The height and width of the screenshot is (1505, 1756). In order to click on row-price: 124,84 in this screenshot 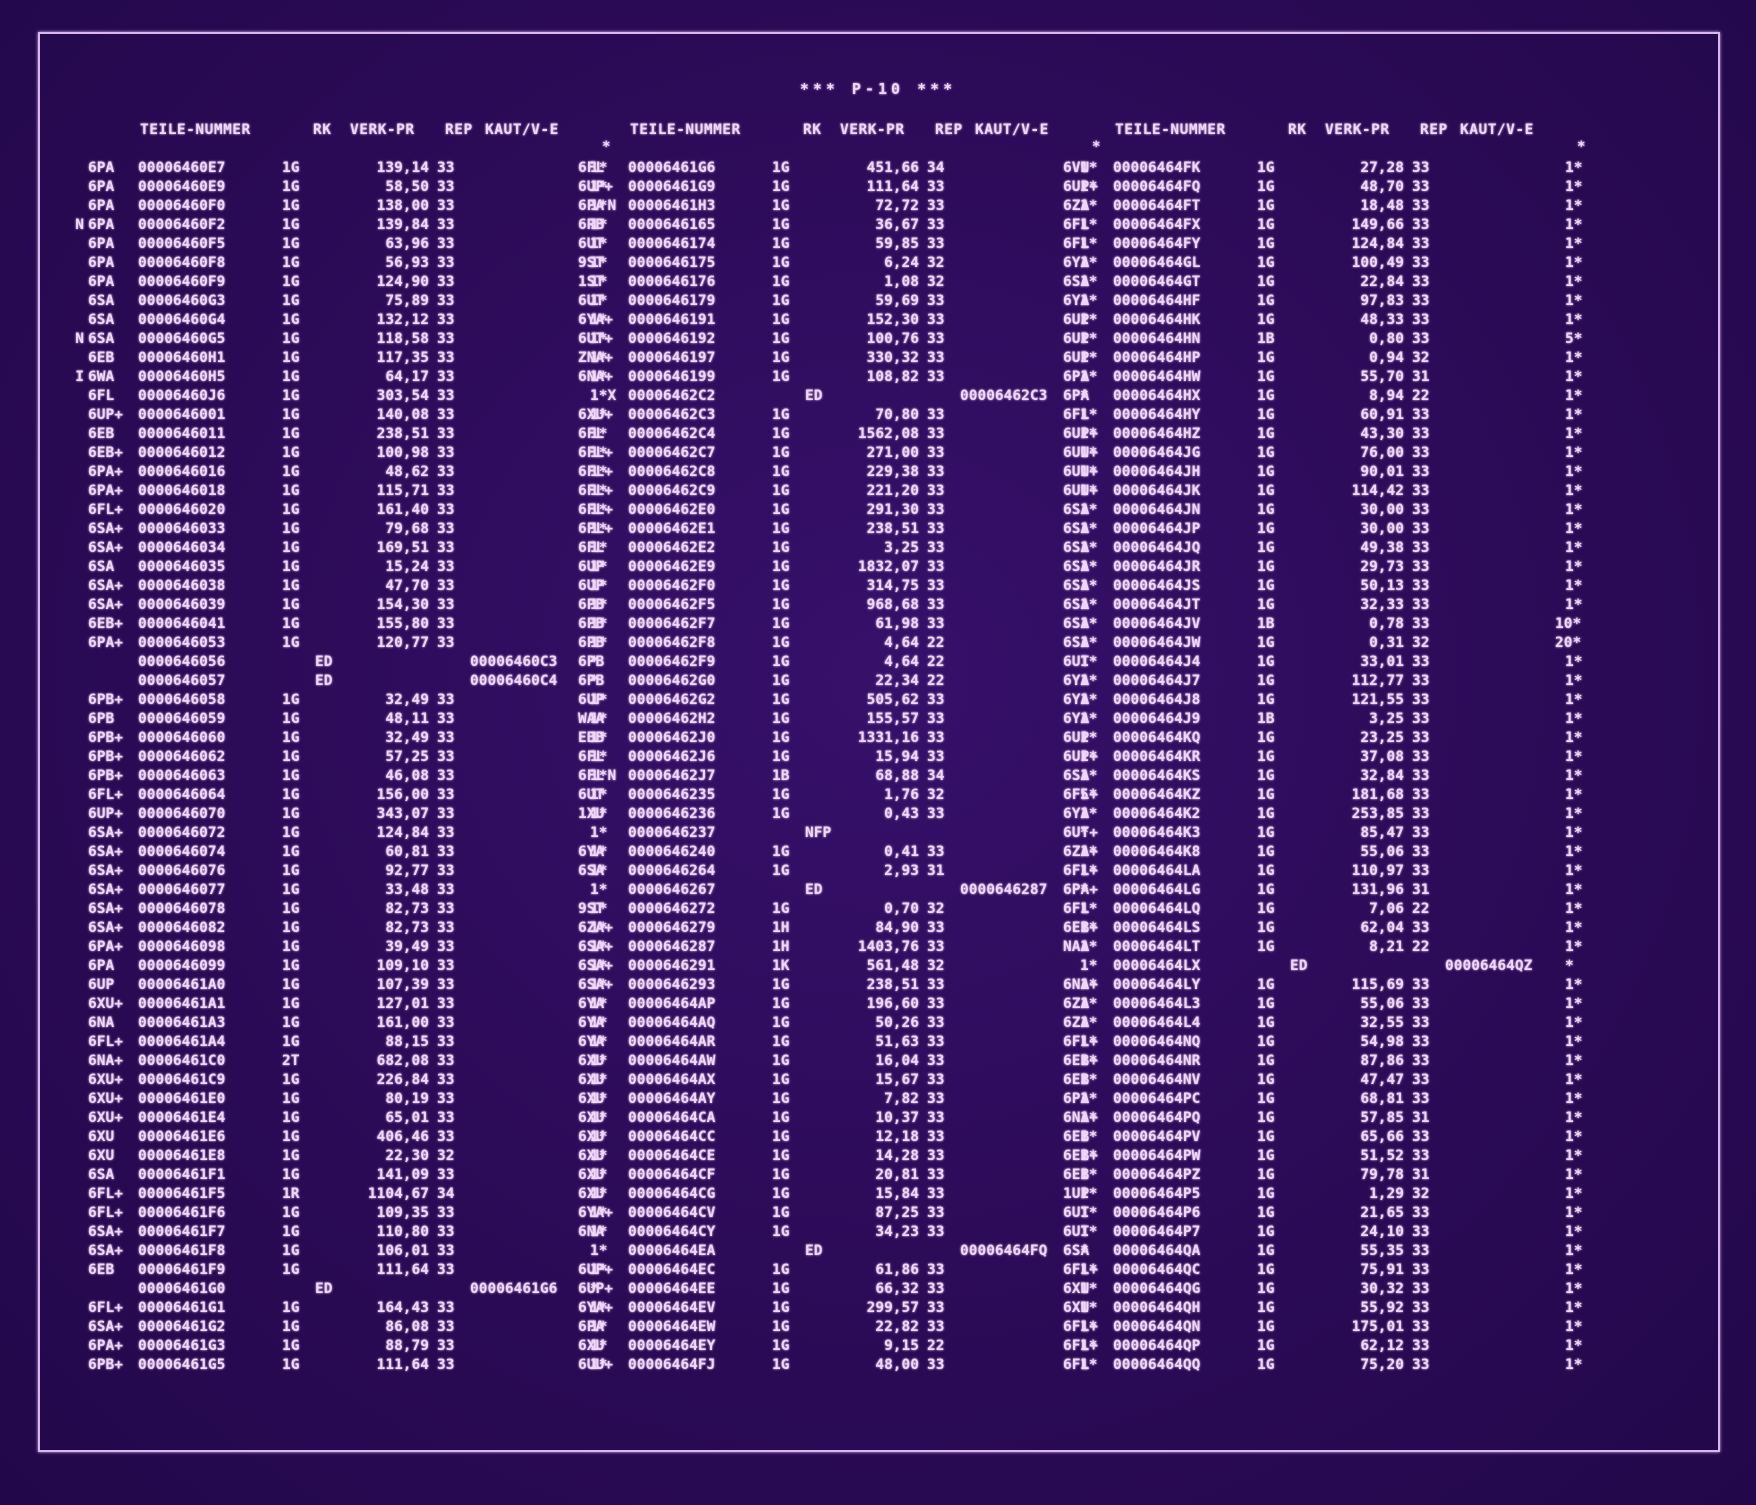, I will do `click(402, 833)`.